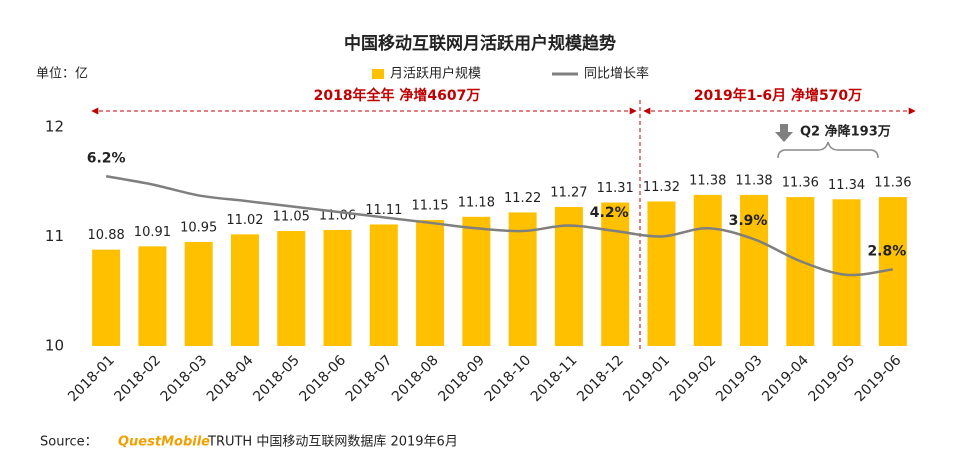 Image resolution: width=960 pixels, height=468 pixels. Describe the element at coordinates (244, 220) in the screenshot. I see `bar-value-label: 11.02` at that location.